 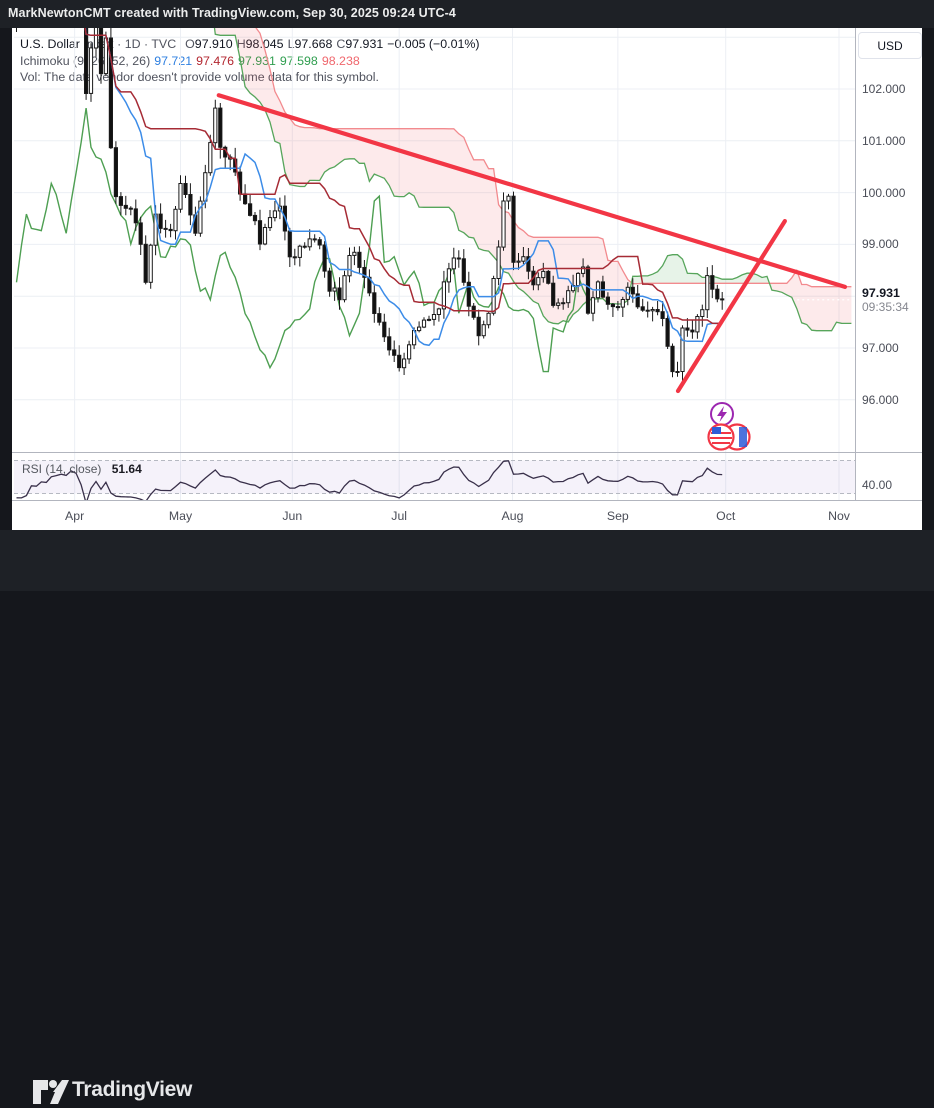 I want to click on rsi-line, so click(x=369, y=481).